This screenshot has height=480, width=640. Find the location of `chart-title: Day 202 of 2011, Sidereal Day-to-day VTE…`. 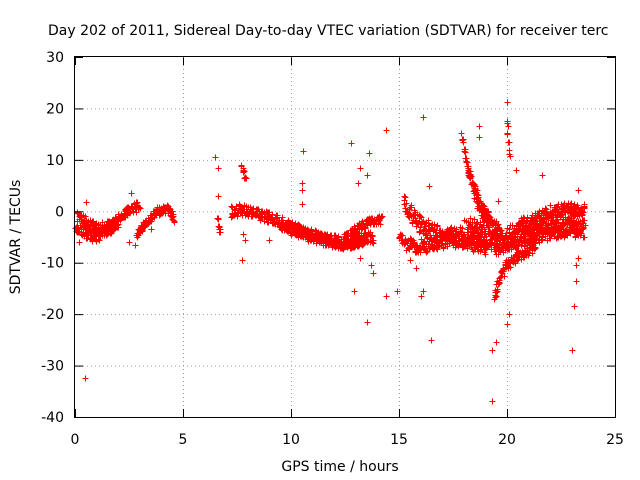

chart-title: Day 202 of 2011, Sidereal Day-to-day VTE… is located at coordinates (328, 31).